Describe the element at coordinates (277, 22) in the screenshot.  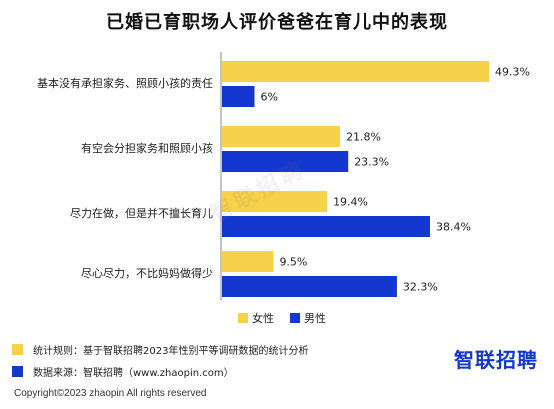
I see `chart-title: 已婚已育职场人评价爸爸在育儿中的表现` at that location.